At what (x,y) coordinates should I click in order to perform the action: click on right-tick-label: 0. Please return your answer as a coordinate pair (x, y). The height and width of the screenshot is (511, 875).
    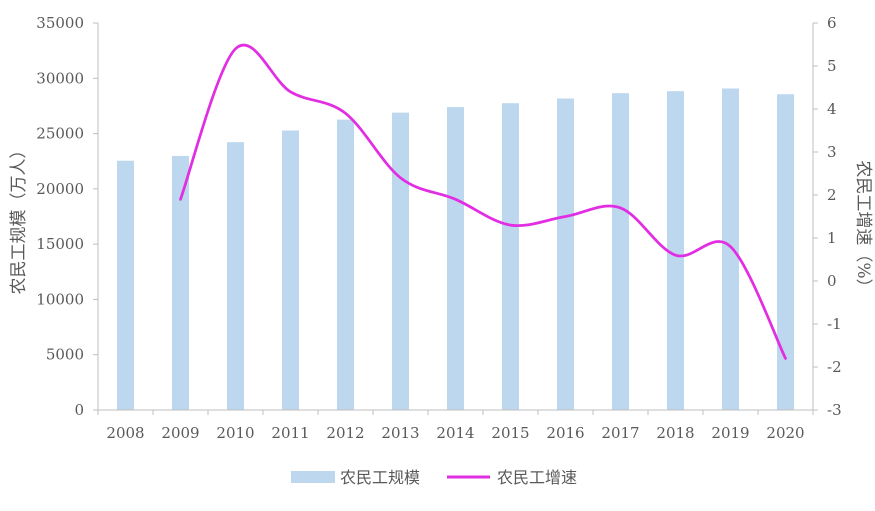
    Looking at the image, I should click on (832, 281).